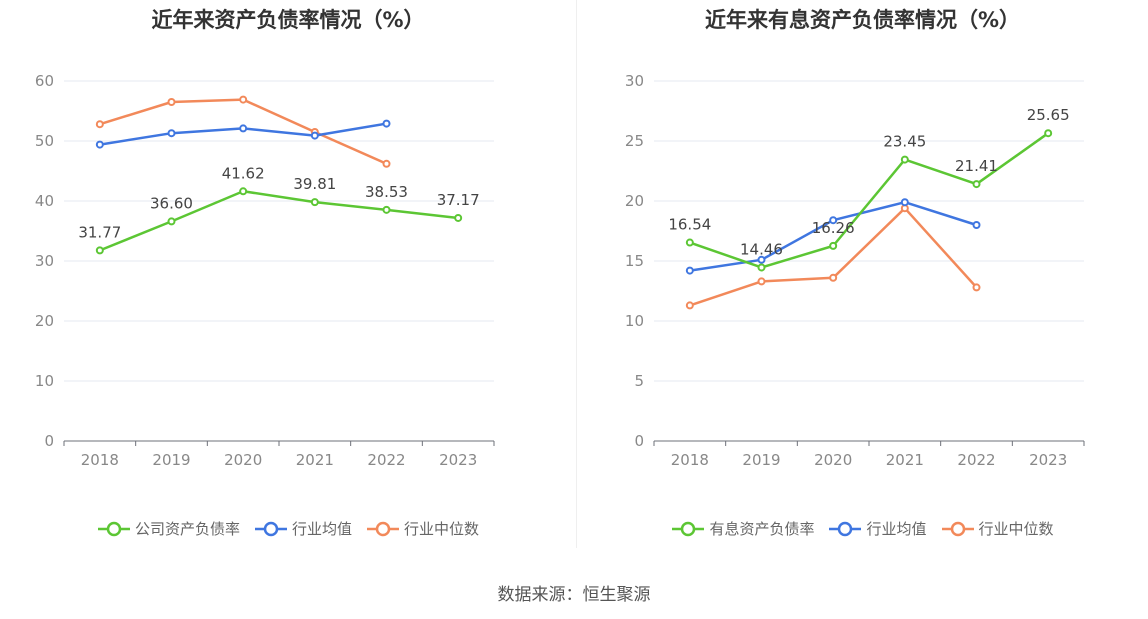  Describe the element at coordinates (99, 232) in the screenshot. I see `data-label: 31.77` at that location.